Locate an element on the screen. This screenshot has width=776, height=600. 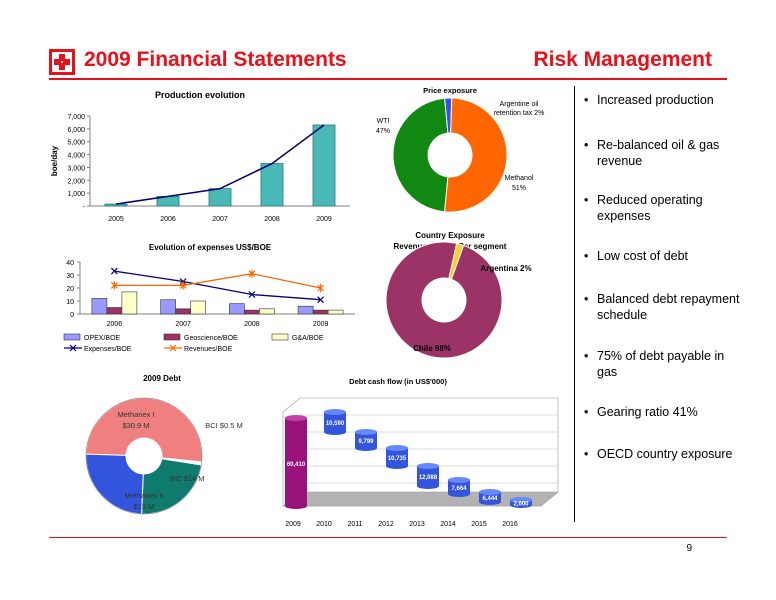
legend-label: OPEX/BOE is located at coordinates (102, 338).